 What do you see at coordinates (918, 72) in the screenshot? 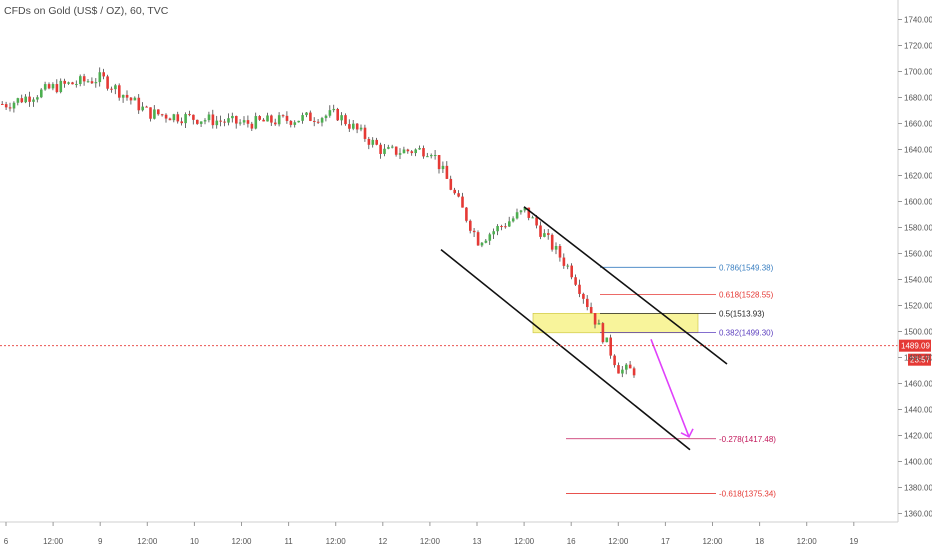
I see `y-tick-label: 1700.00` at bounding box center [918, 72].